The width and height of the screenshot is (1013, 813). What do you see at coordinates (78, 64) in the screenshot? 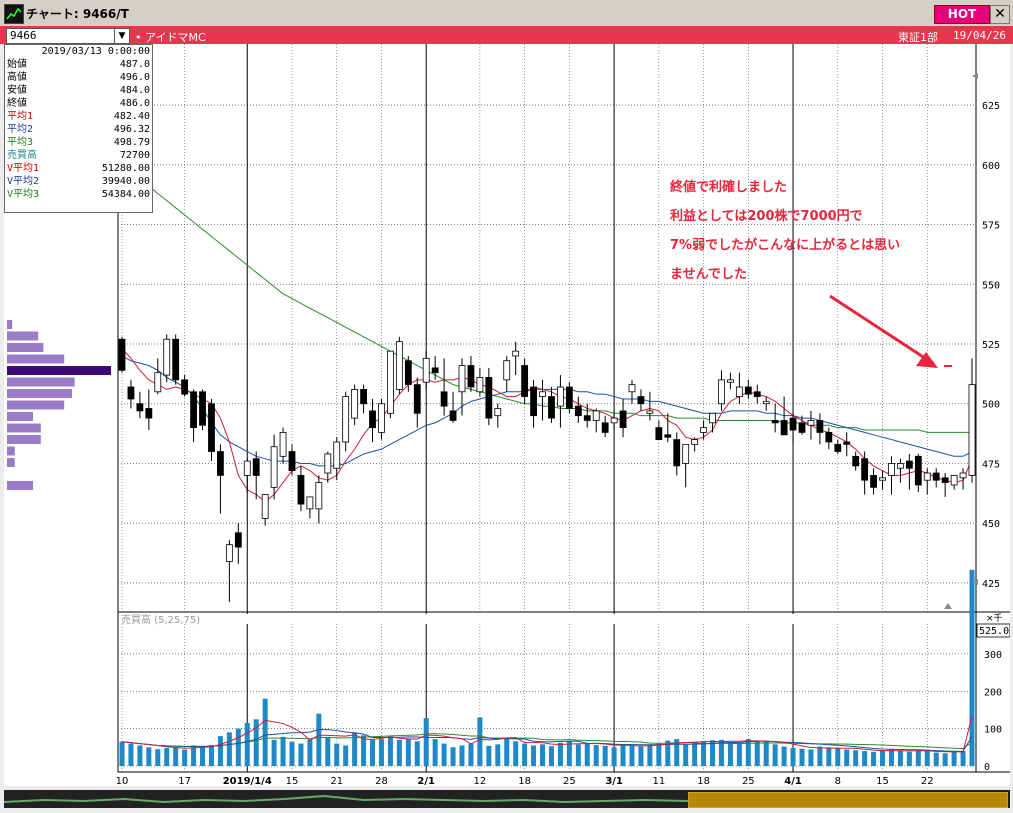
I see `info-row: 始値 487.0` at bounding box center [78, 64].